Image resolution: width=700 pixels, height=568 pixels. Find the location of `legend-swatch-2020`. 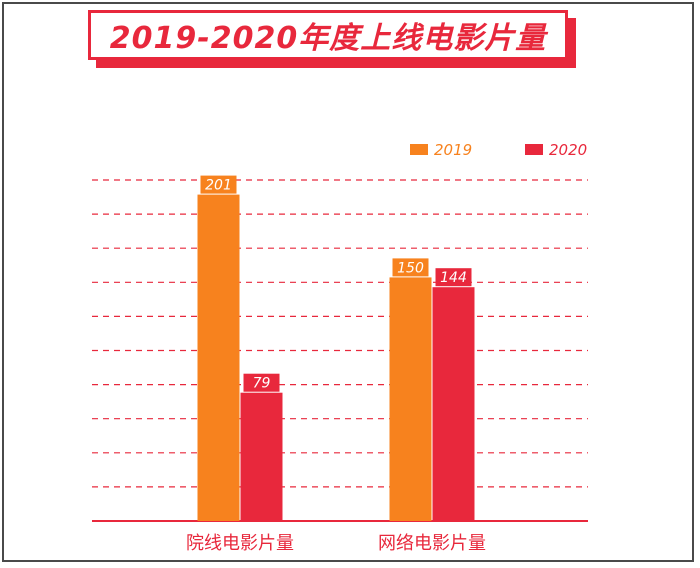

legend-swatch-2020 is located at coordinates (534, 149).